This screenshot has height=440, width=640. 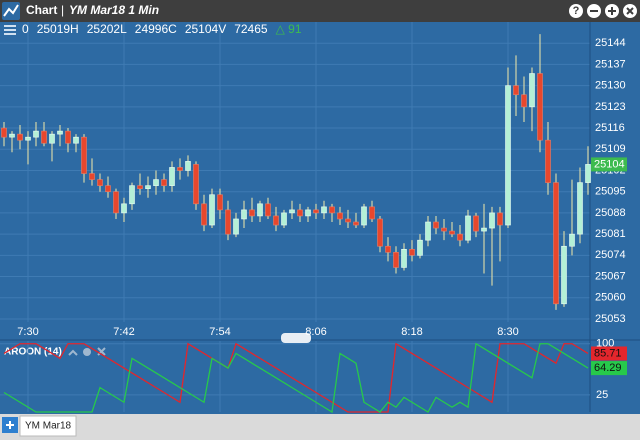 What do you see at coordinates (10, 30) in the screenshot?
I see `menu-icon` at bounding box center [10, 30].